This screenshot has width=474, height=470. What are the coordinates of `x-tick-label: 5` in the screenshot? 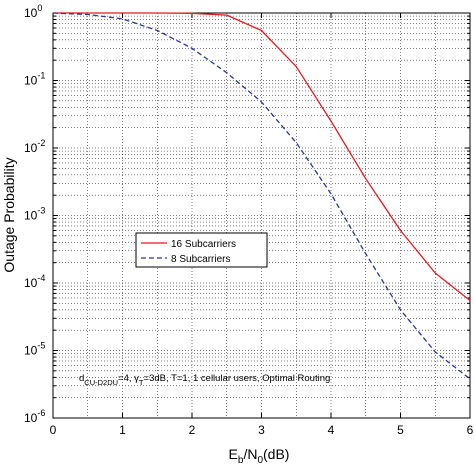 It's located at (400, 430).